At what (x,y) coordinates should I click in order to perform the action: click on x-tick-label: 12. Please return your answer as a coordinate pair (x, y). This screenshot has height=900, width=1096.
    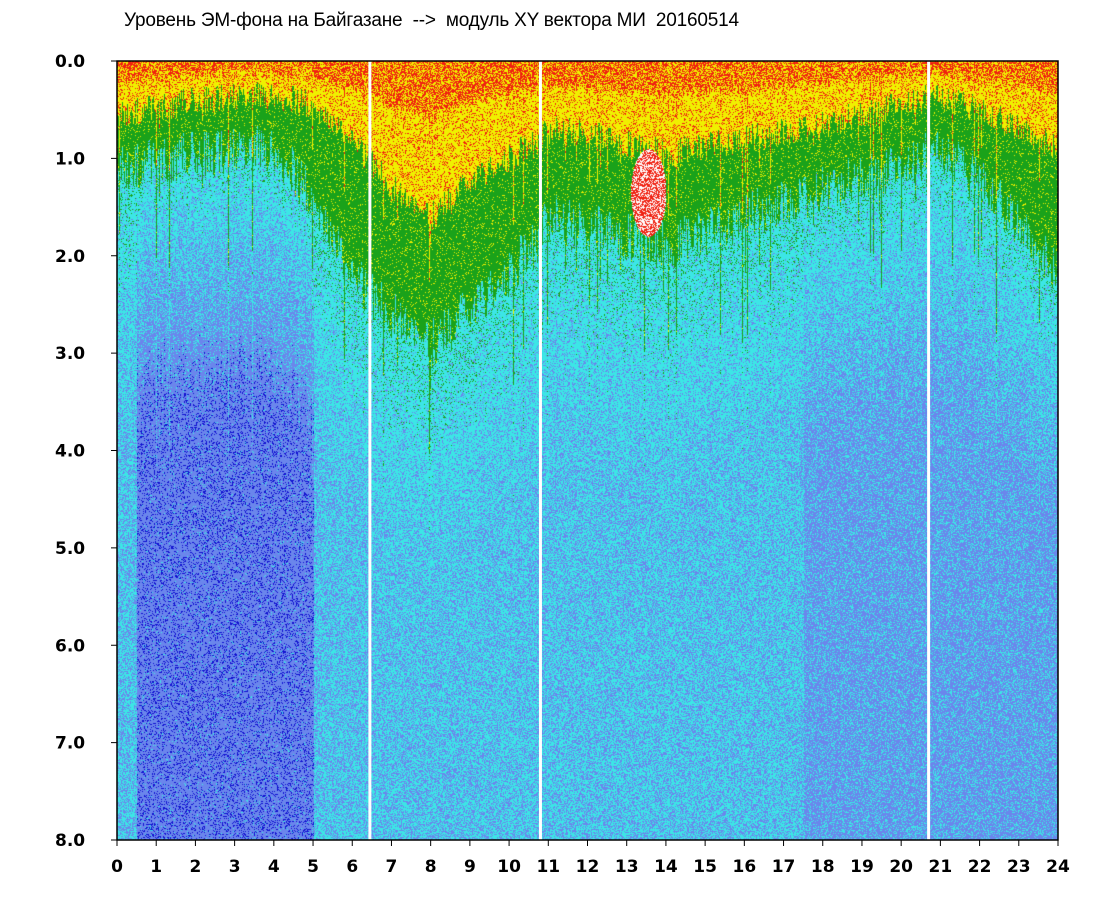
    Looking at the image, I should click on (588, 867).